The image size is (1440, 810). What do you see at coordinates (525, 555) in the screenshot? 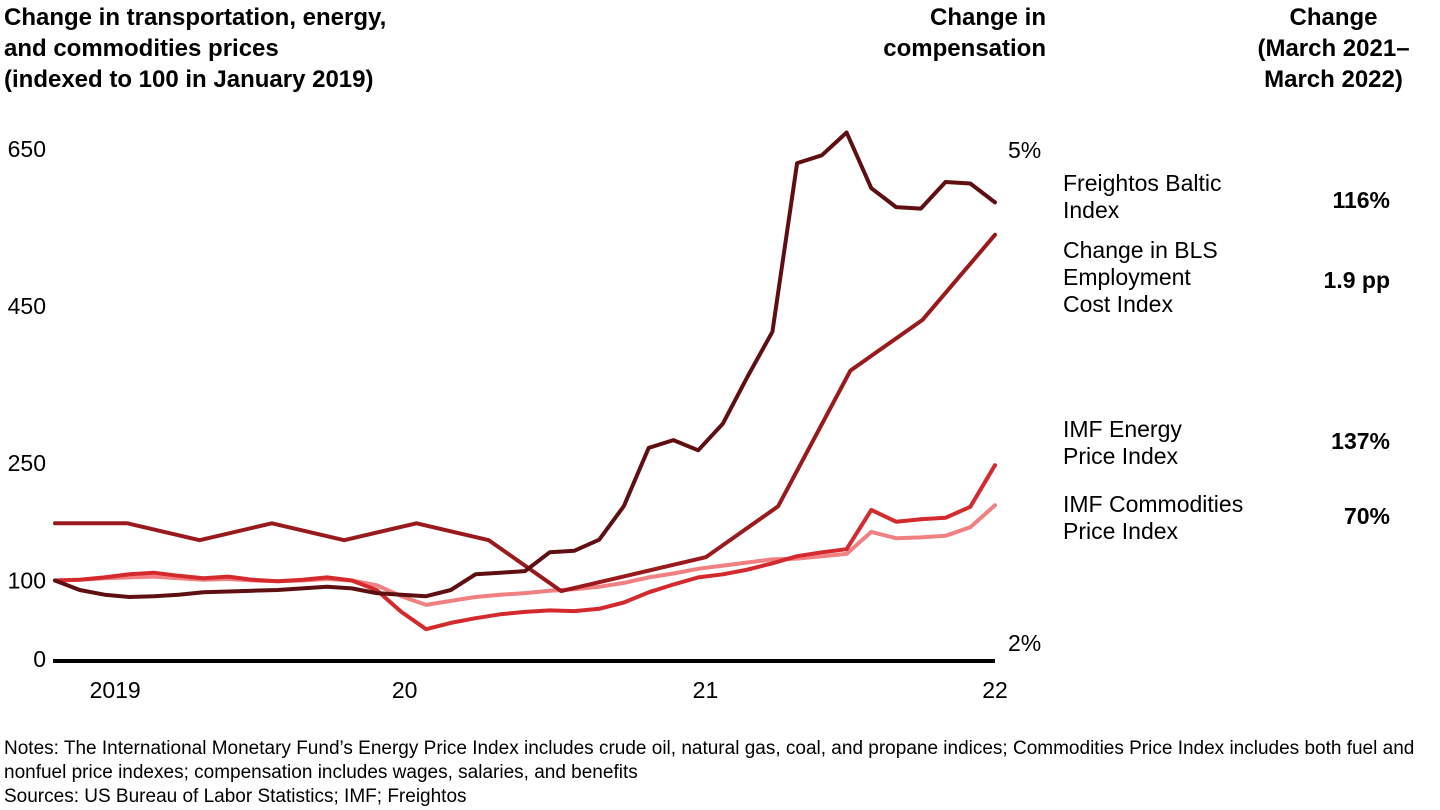
I see `series-line-imf-commodities-price-index` at bounding box center [525, 555].